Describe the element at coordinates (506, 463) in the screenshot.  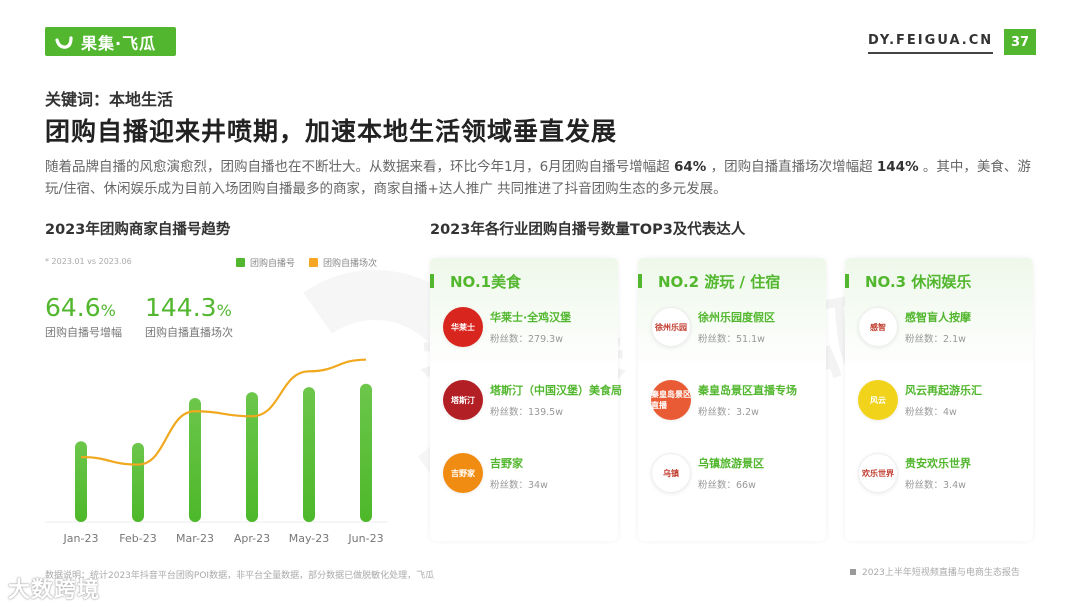
I see `creator-name: 吉野家` at that location.